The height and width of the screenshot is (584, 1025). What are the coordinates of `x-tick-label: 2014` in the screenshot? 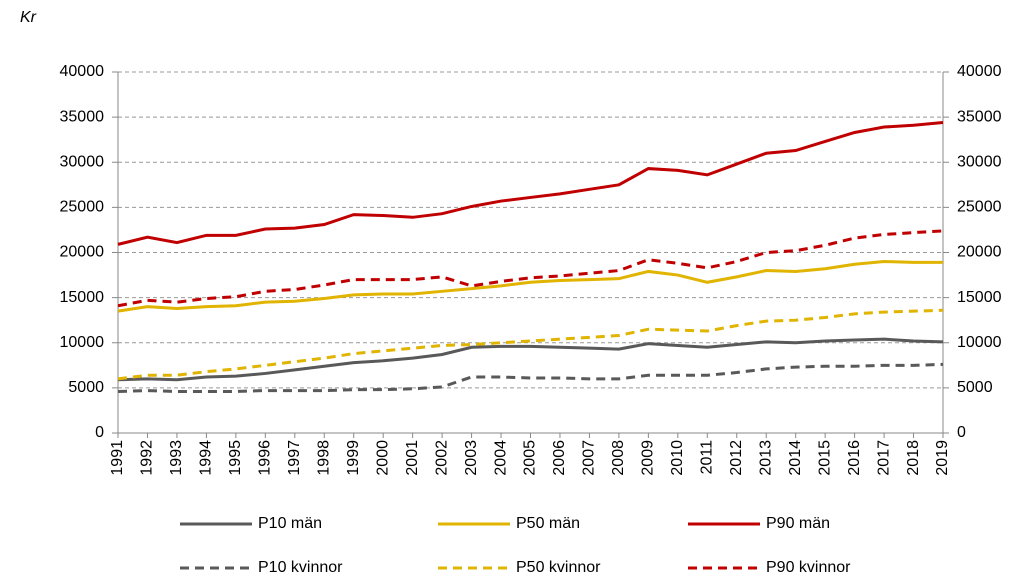 It's located at (795, 458).